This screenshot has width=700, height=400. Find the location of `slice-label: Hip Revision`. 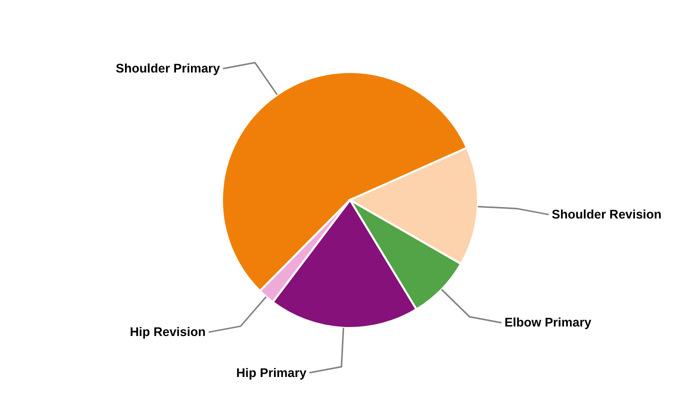

slice-label: Hip Revision is located at coordinates (168, 332).